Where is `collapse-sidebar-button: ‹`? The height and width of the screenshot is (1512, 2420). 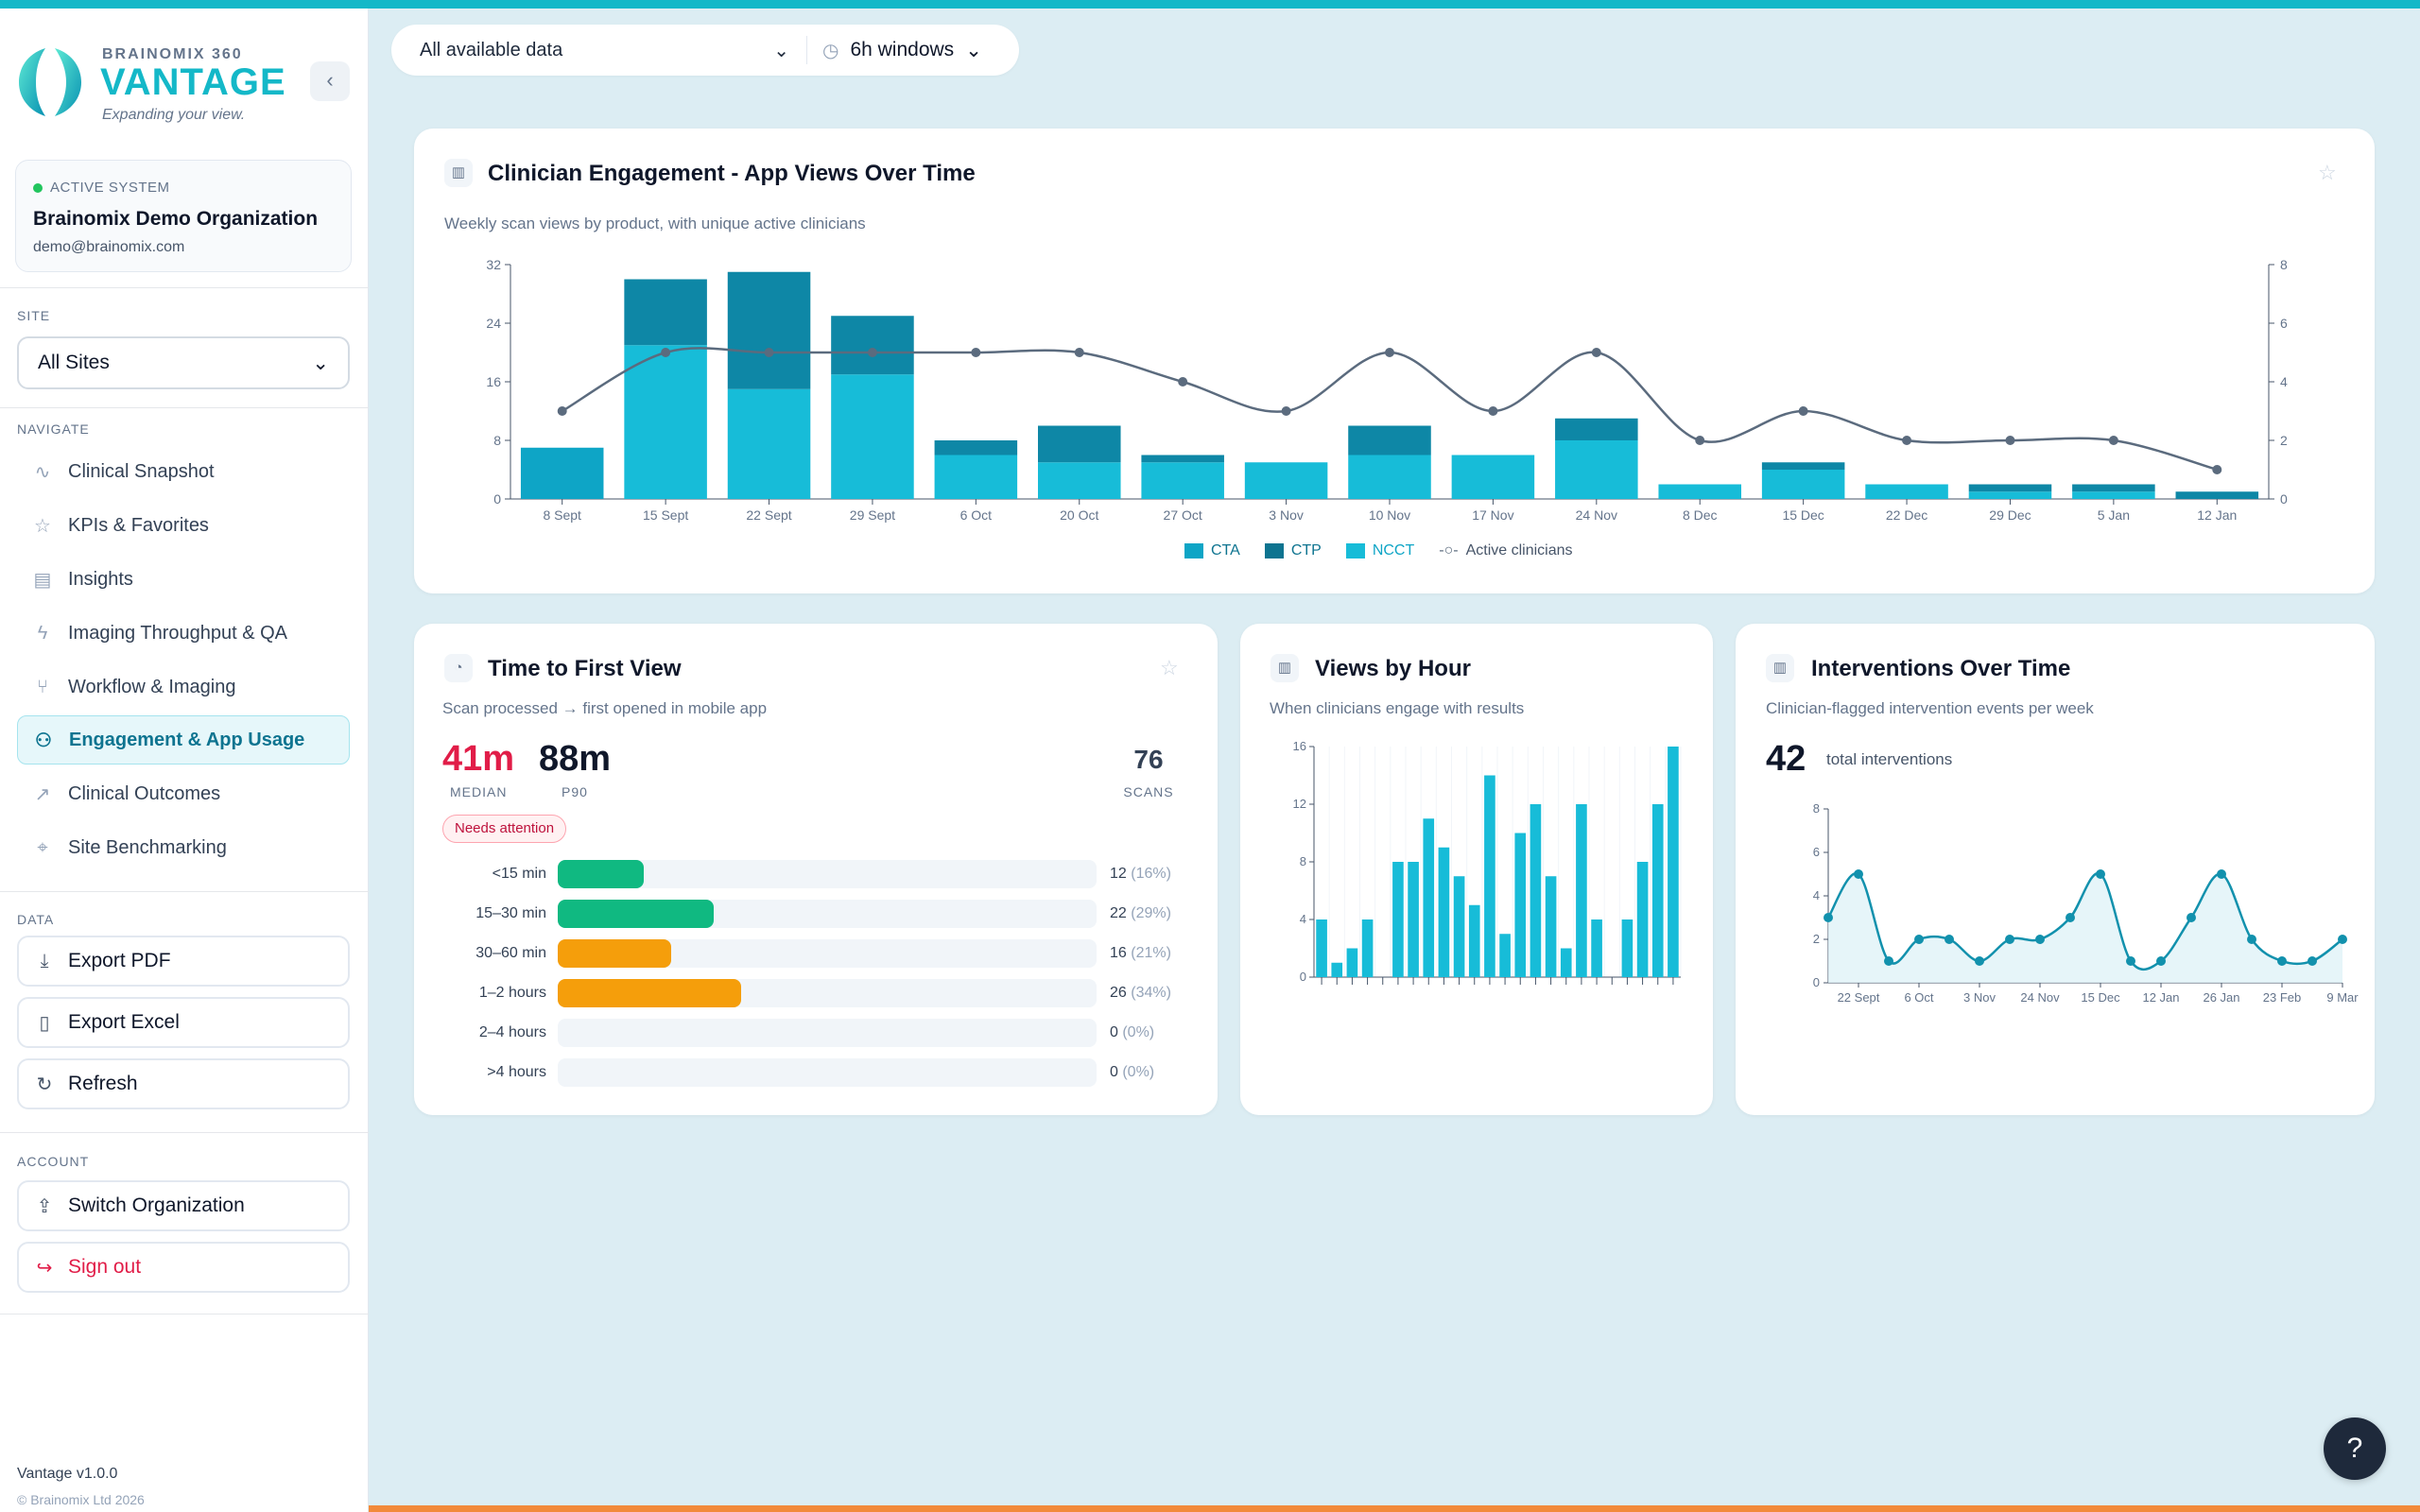 collapse-sidebar-button: ‹ is located at coordinates (330, 81).